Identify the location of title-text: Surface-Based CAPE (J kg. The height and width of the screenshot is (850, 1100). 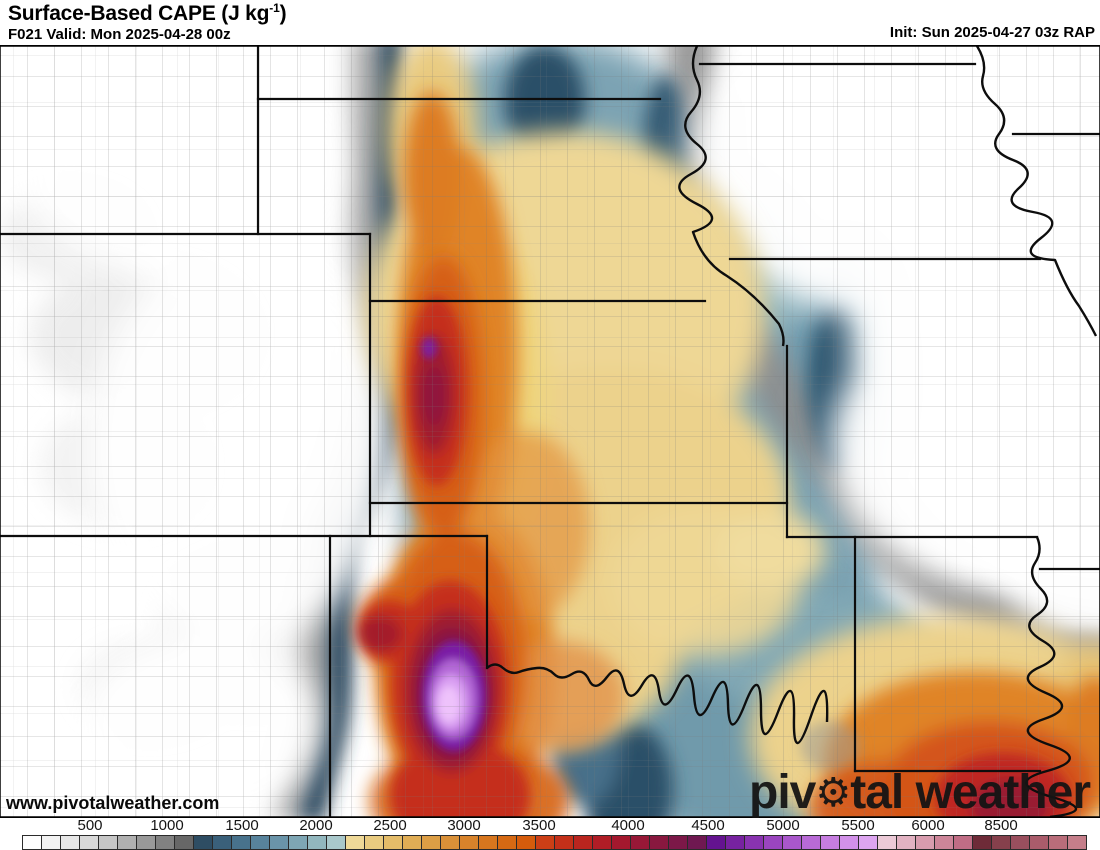
(139, 13).